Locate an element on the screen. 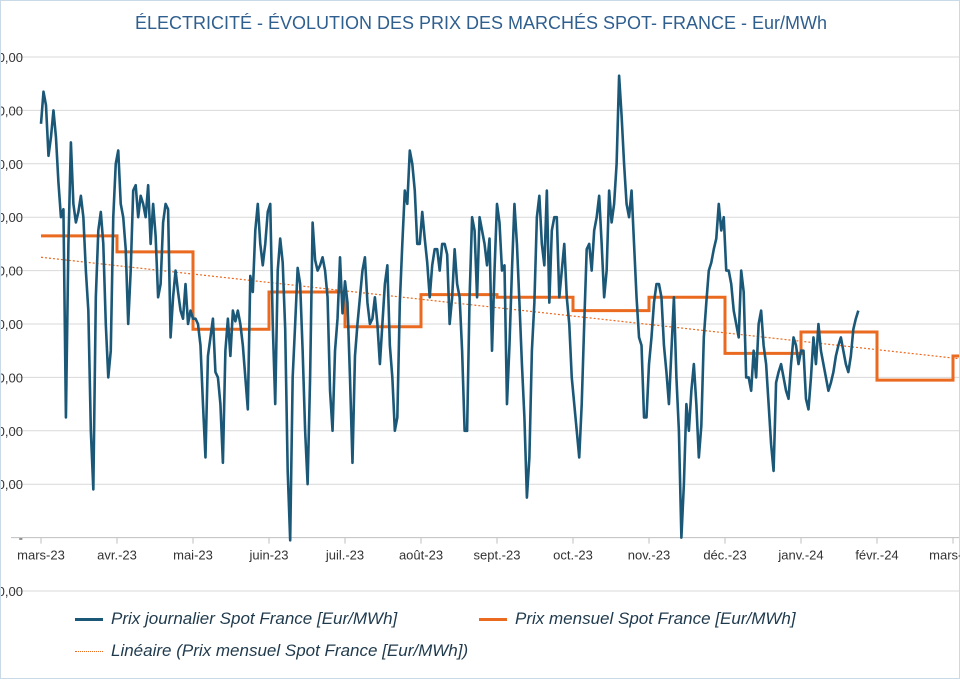  x-tick-label: févr.-24 is located at coordinates (876, 555).